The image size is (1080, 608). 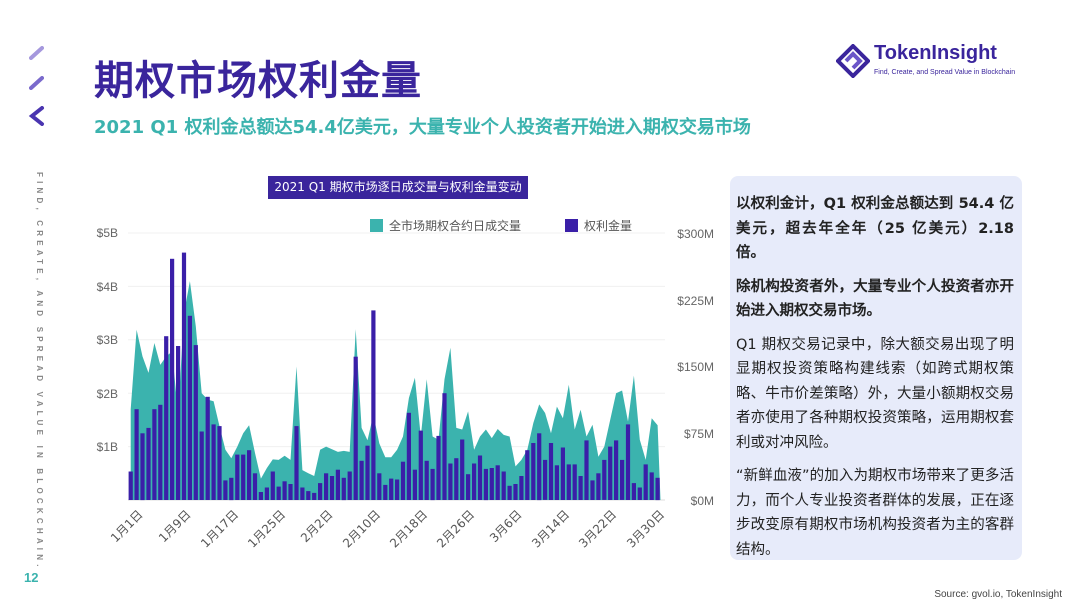 What do you see at coordinates (107, 287) in the screenshot?
I see `y-left-tick: $4B` at bounding box center [107, 287].